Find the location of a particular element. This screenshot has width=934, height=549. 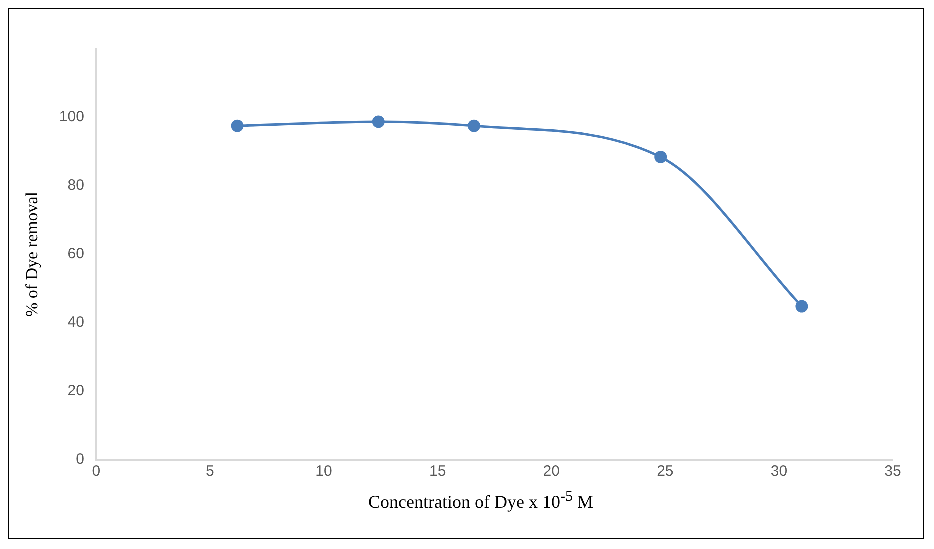

y-tick-label: 80 is located at coordinates (76, 185).